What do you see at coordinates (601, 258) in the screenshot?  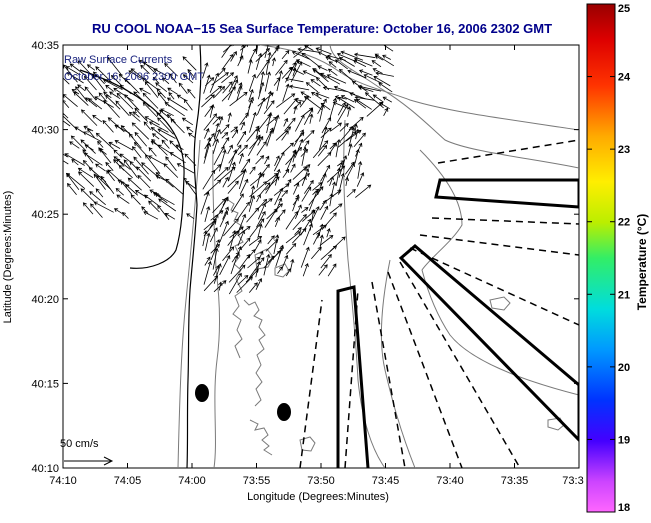 I see `colorbar` at bounding box center [601, 258].